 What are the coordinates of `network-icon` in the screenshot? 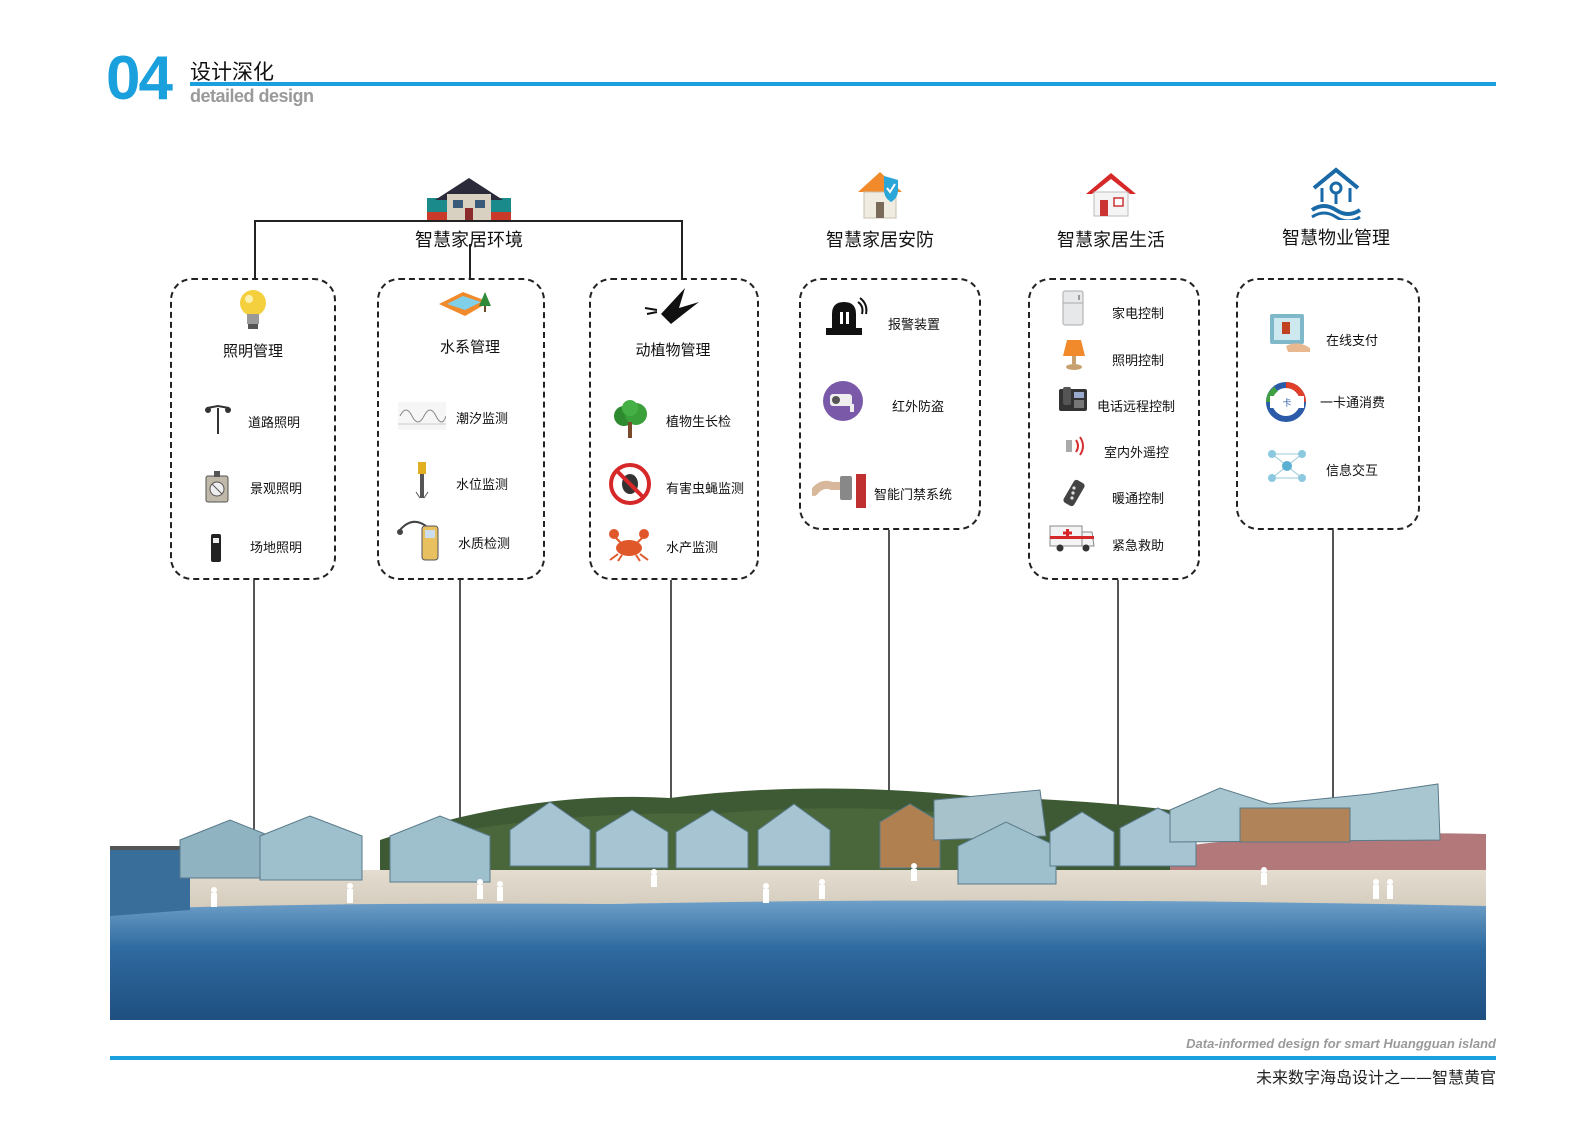 It's located at (1287, 468).